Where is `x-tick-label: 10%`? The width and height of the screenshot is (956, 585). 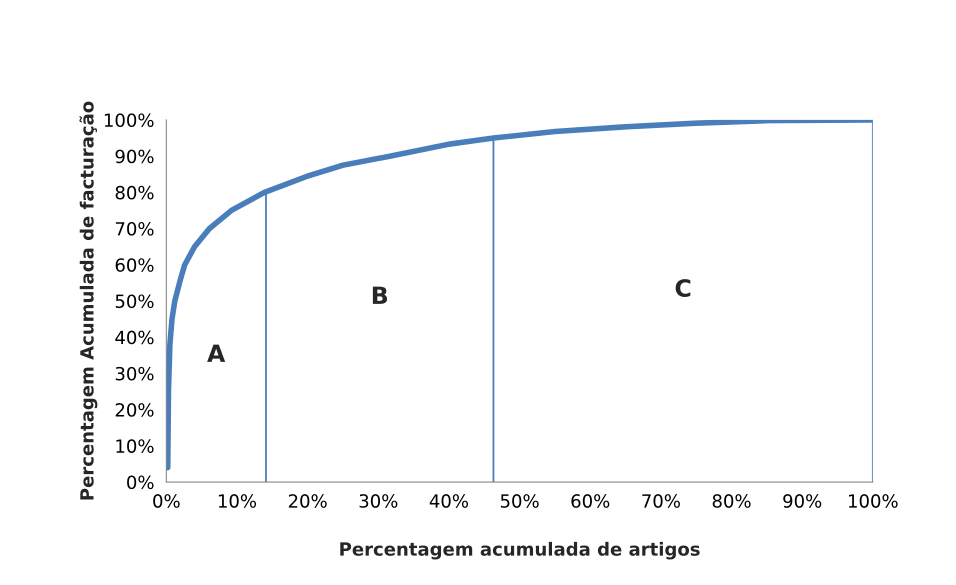 x-tick-label: 10% is located at coordinates (237, 501).